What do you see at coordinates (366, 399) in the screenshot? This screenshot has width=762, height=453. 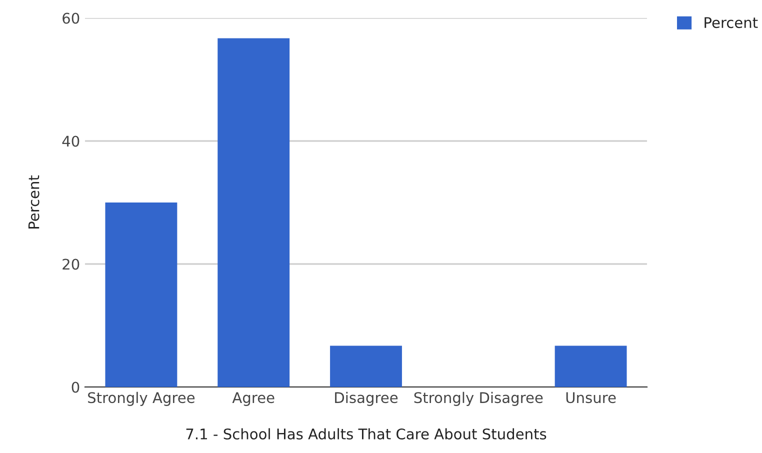 I see `x-tick-label: Disagree` at bounding box center [366, 399].